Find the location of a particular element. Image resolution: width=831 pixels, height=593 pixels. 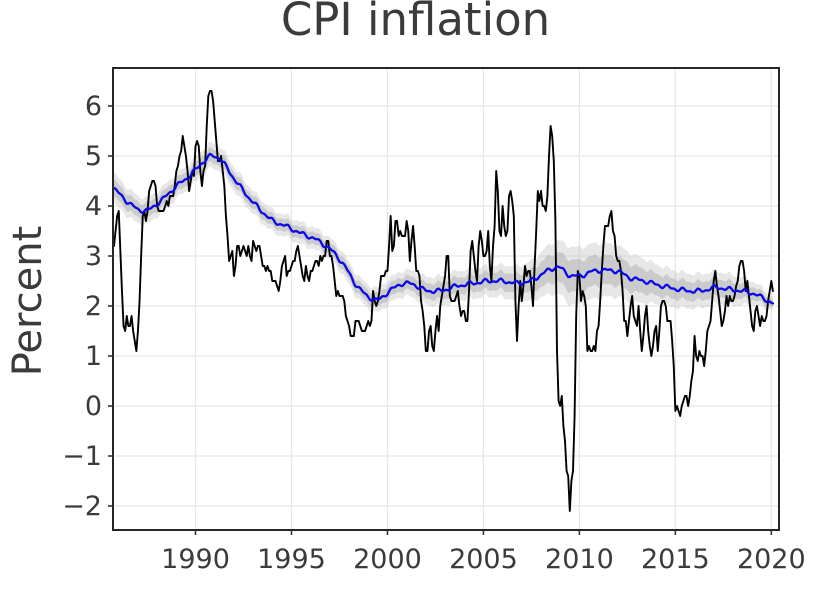

y-tick-label: 4 is located at coordinates (93, 206).